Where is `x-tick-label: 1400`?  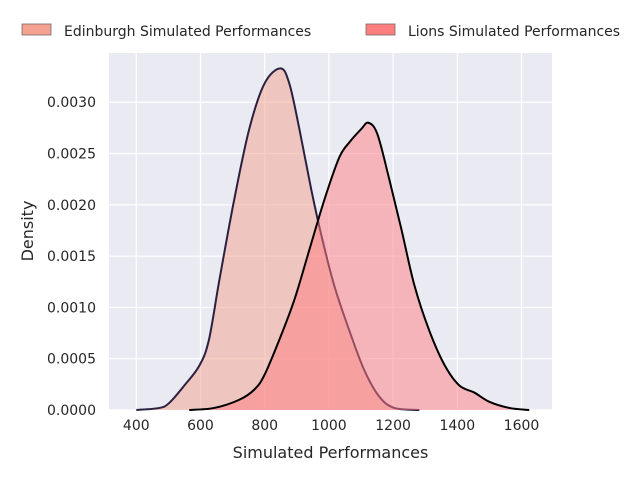
x-tick-label: 1400 is located at coordinates (457, 426).